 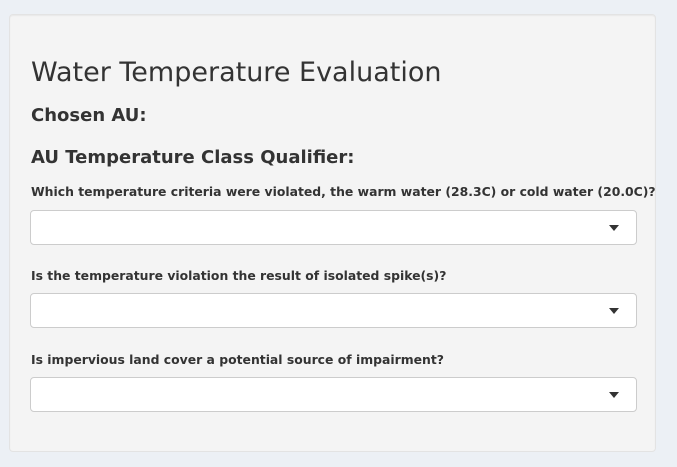 What do you see at coordinates (333, 227) in the screenshot?
I see `criteria-violated-select` at bounding box center [333, 227].